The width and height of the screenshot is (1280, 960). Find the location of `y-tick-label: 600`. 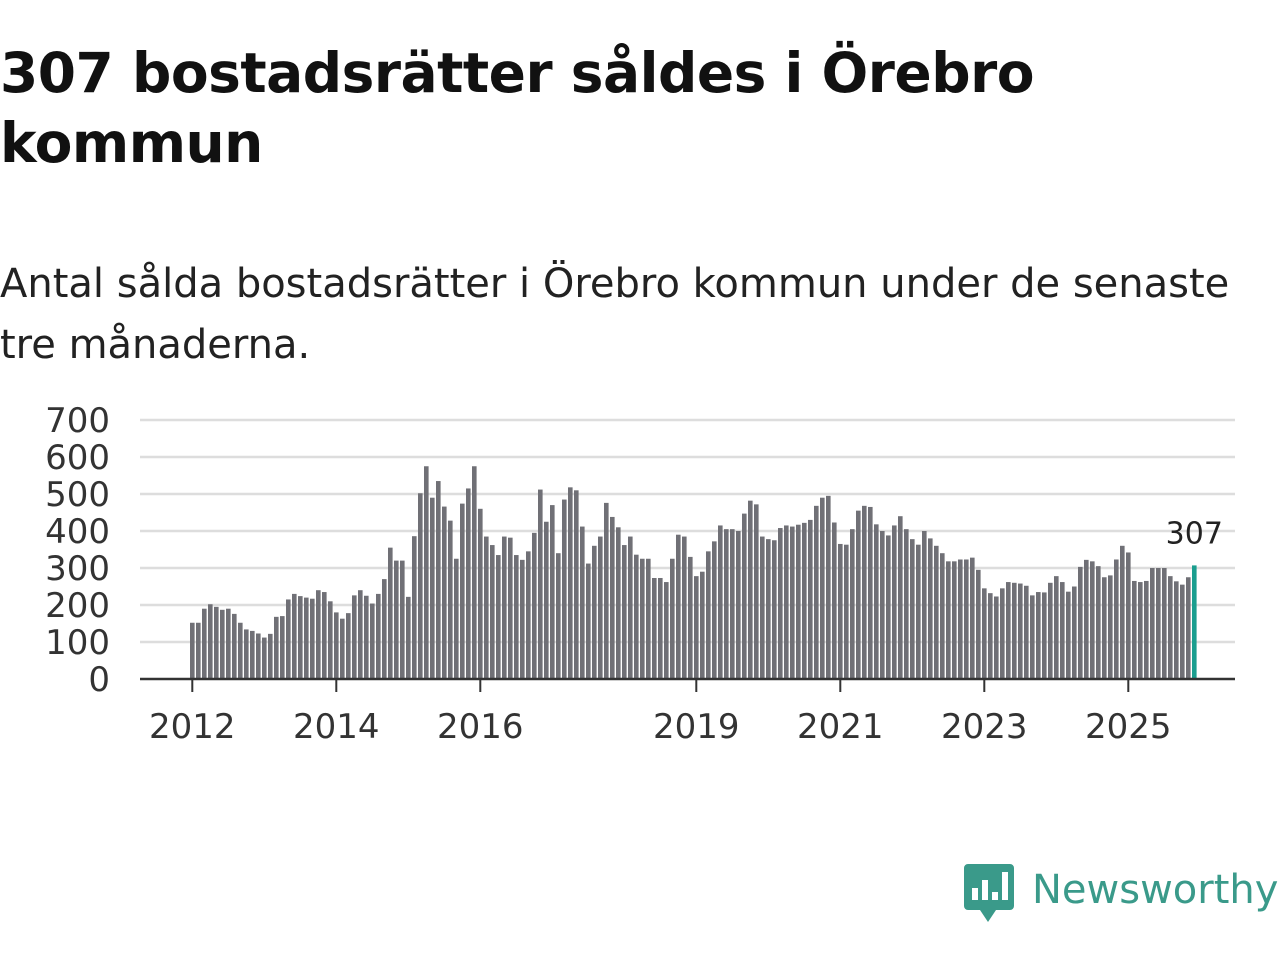

y-tick-label: 600 is located at coordinates (77, 458).